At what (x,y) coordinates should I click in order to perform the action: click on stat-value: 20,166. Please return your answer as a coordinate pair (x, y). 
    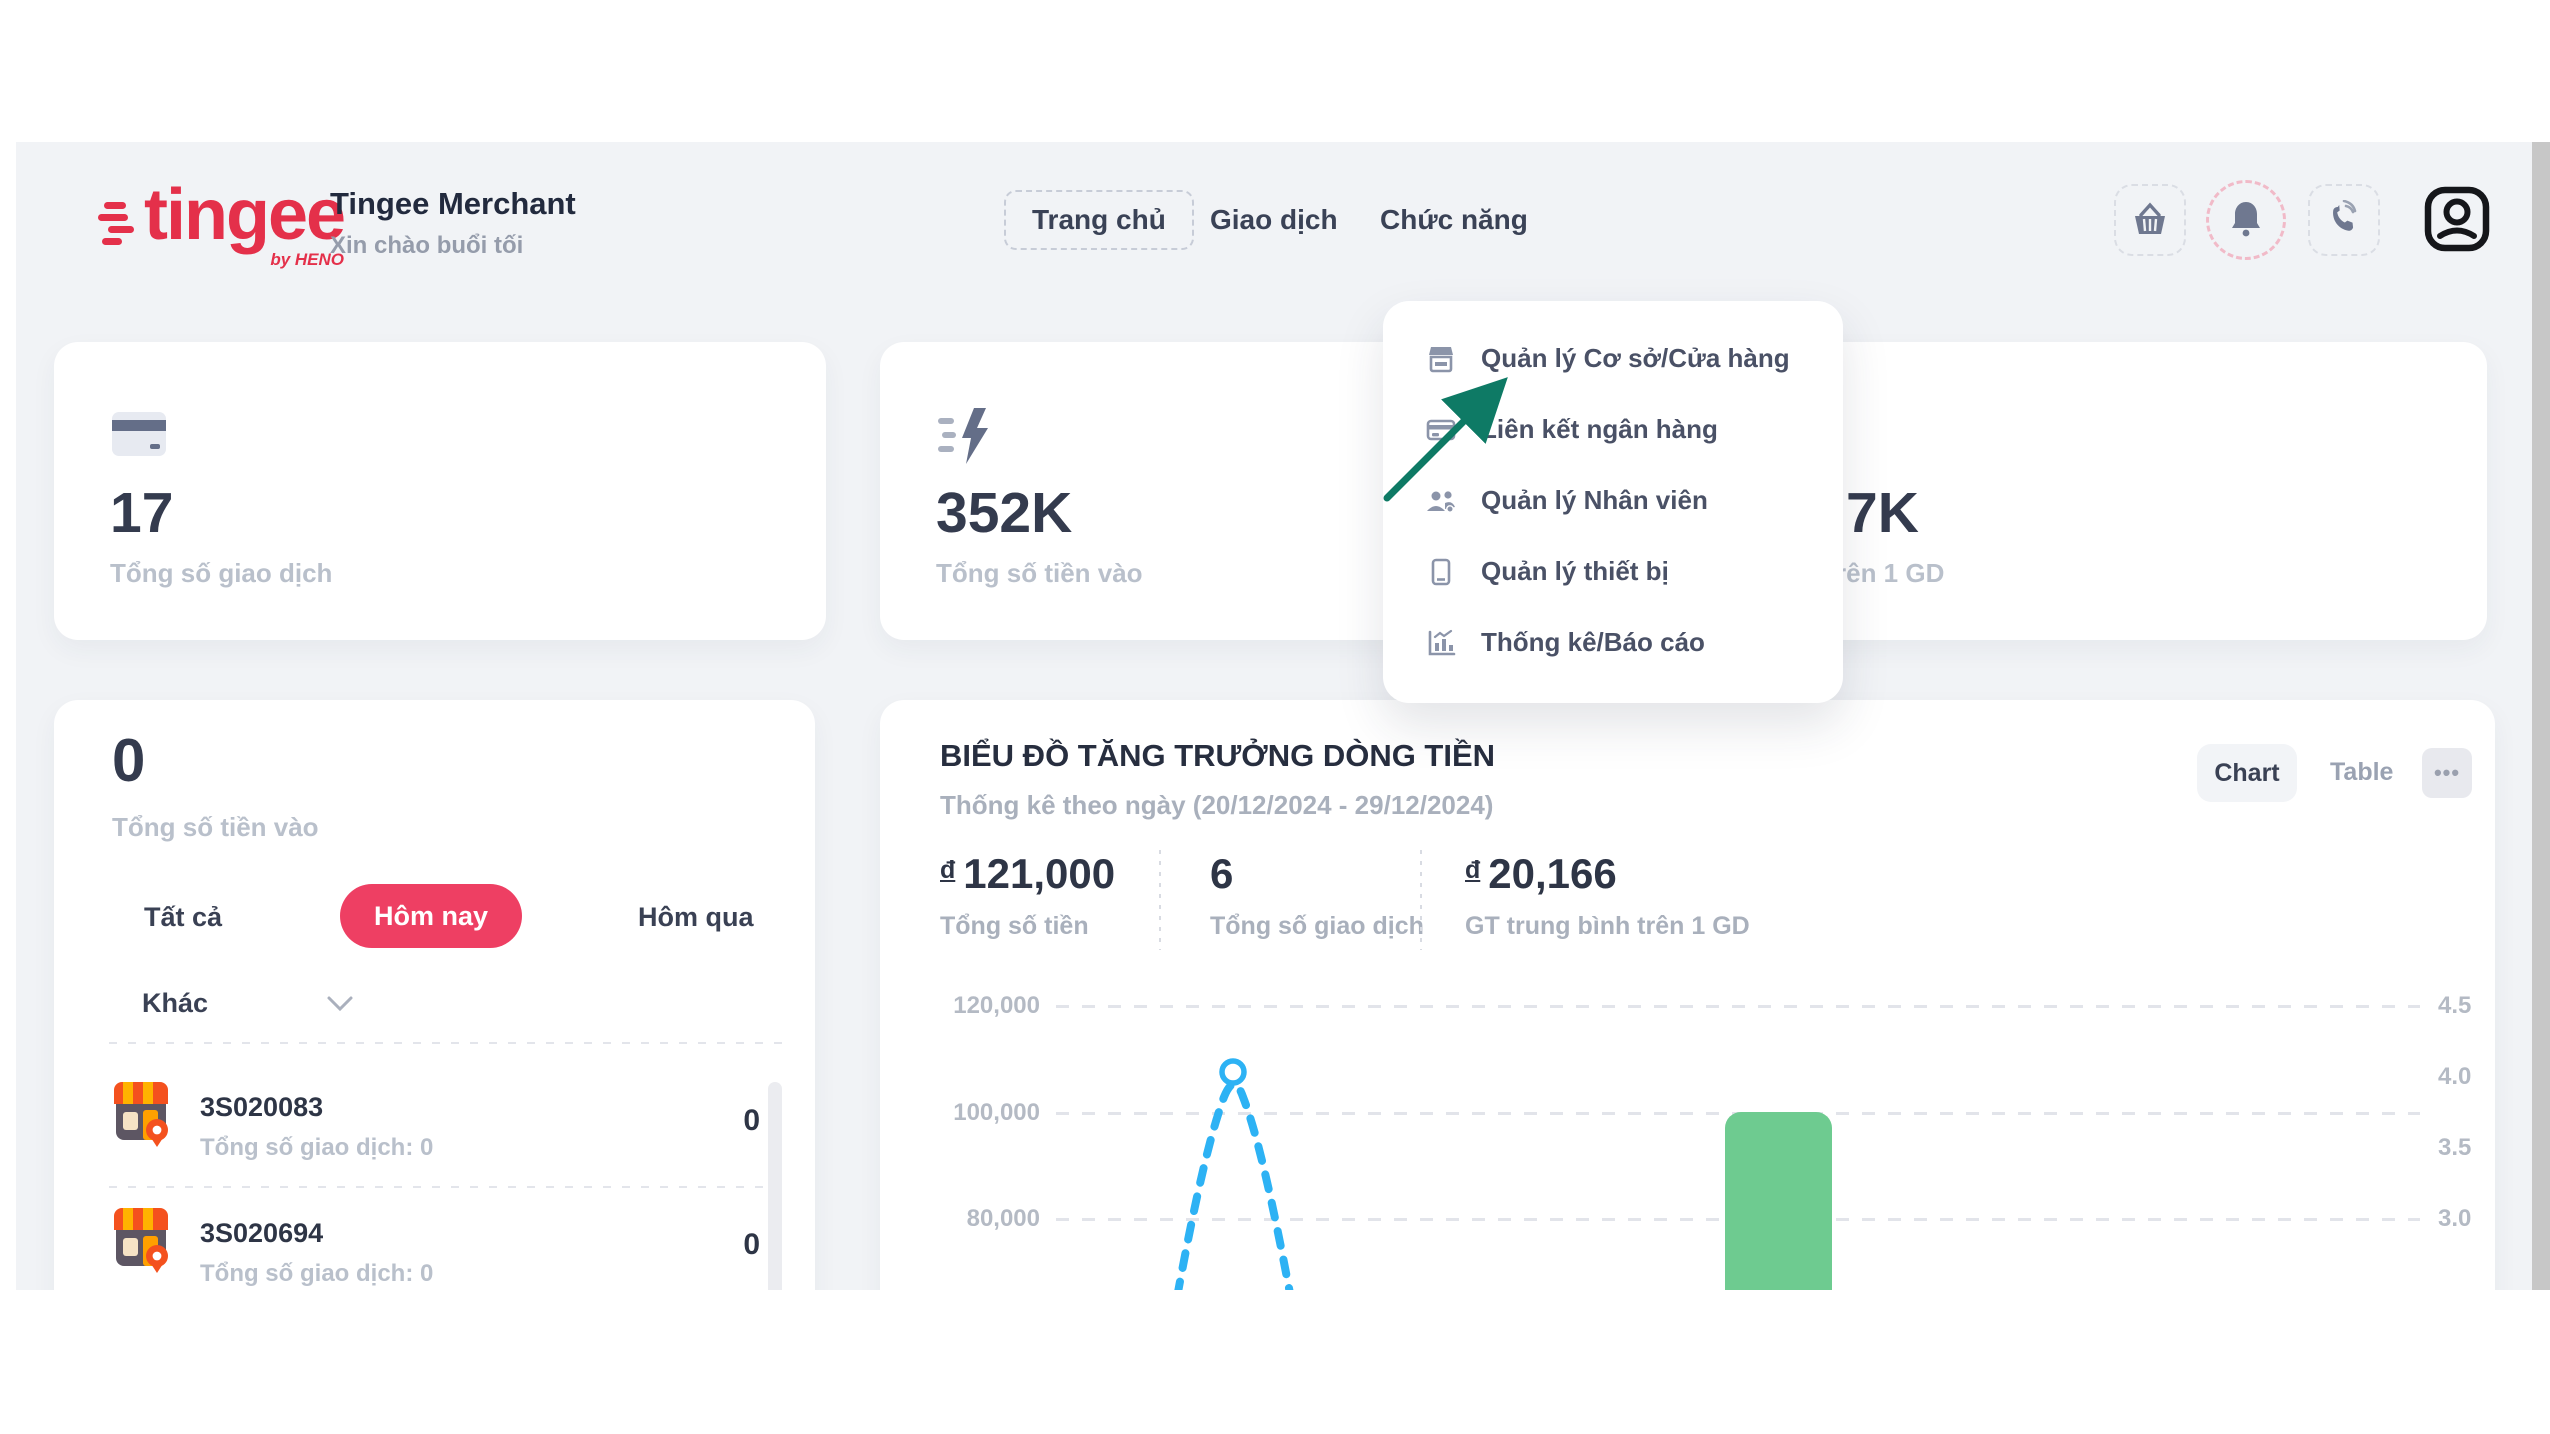
    Looking at the image, I should click on (1552, 873).